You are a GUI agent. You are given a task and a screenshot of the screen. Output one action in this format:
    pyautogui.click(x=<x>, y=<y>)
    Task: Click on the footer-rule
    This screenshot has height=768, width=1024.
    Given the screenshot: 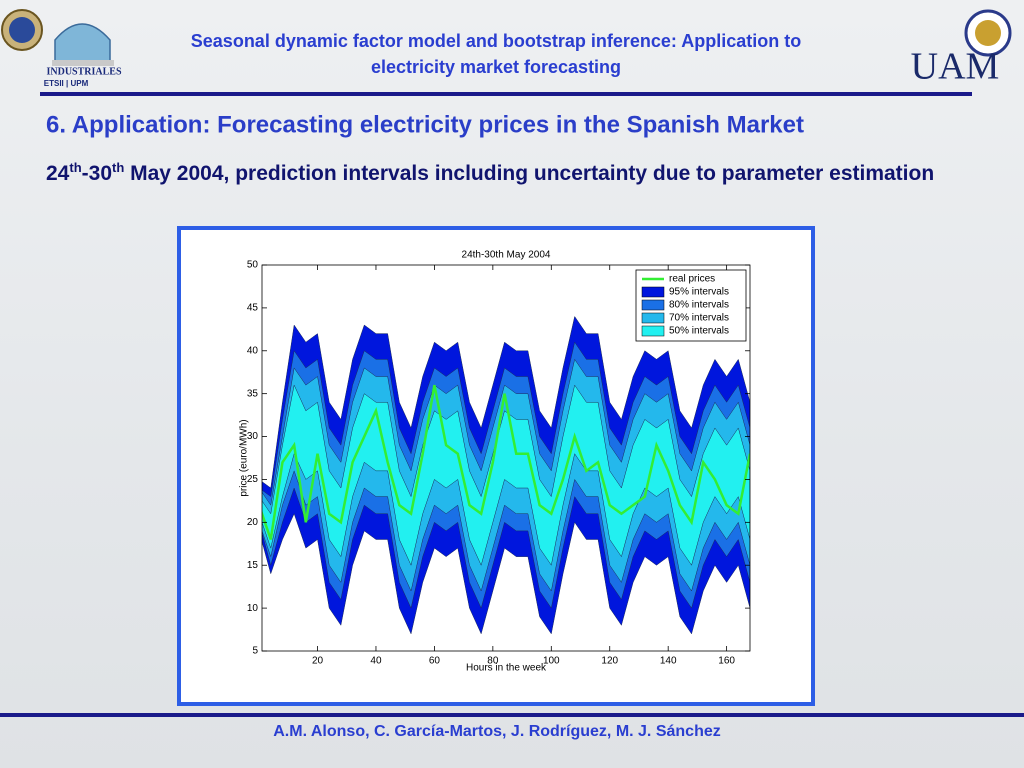 What is the action you would take?
    pyautogui.click(x=512, y=715)
    